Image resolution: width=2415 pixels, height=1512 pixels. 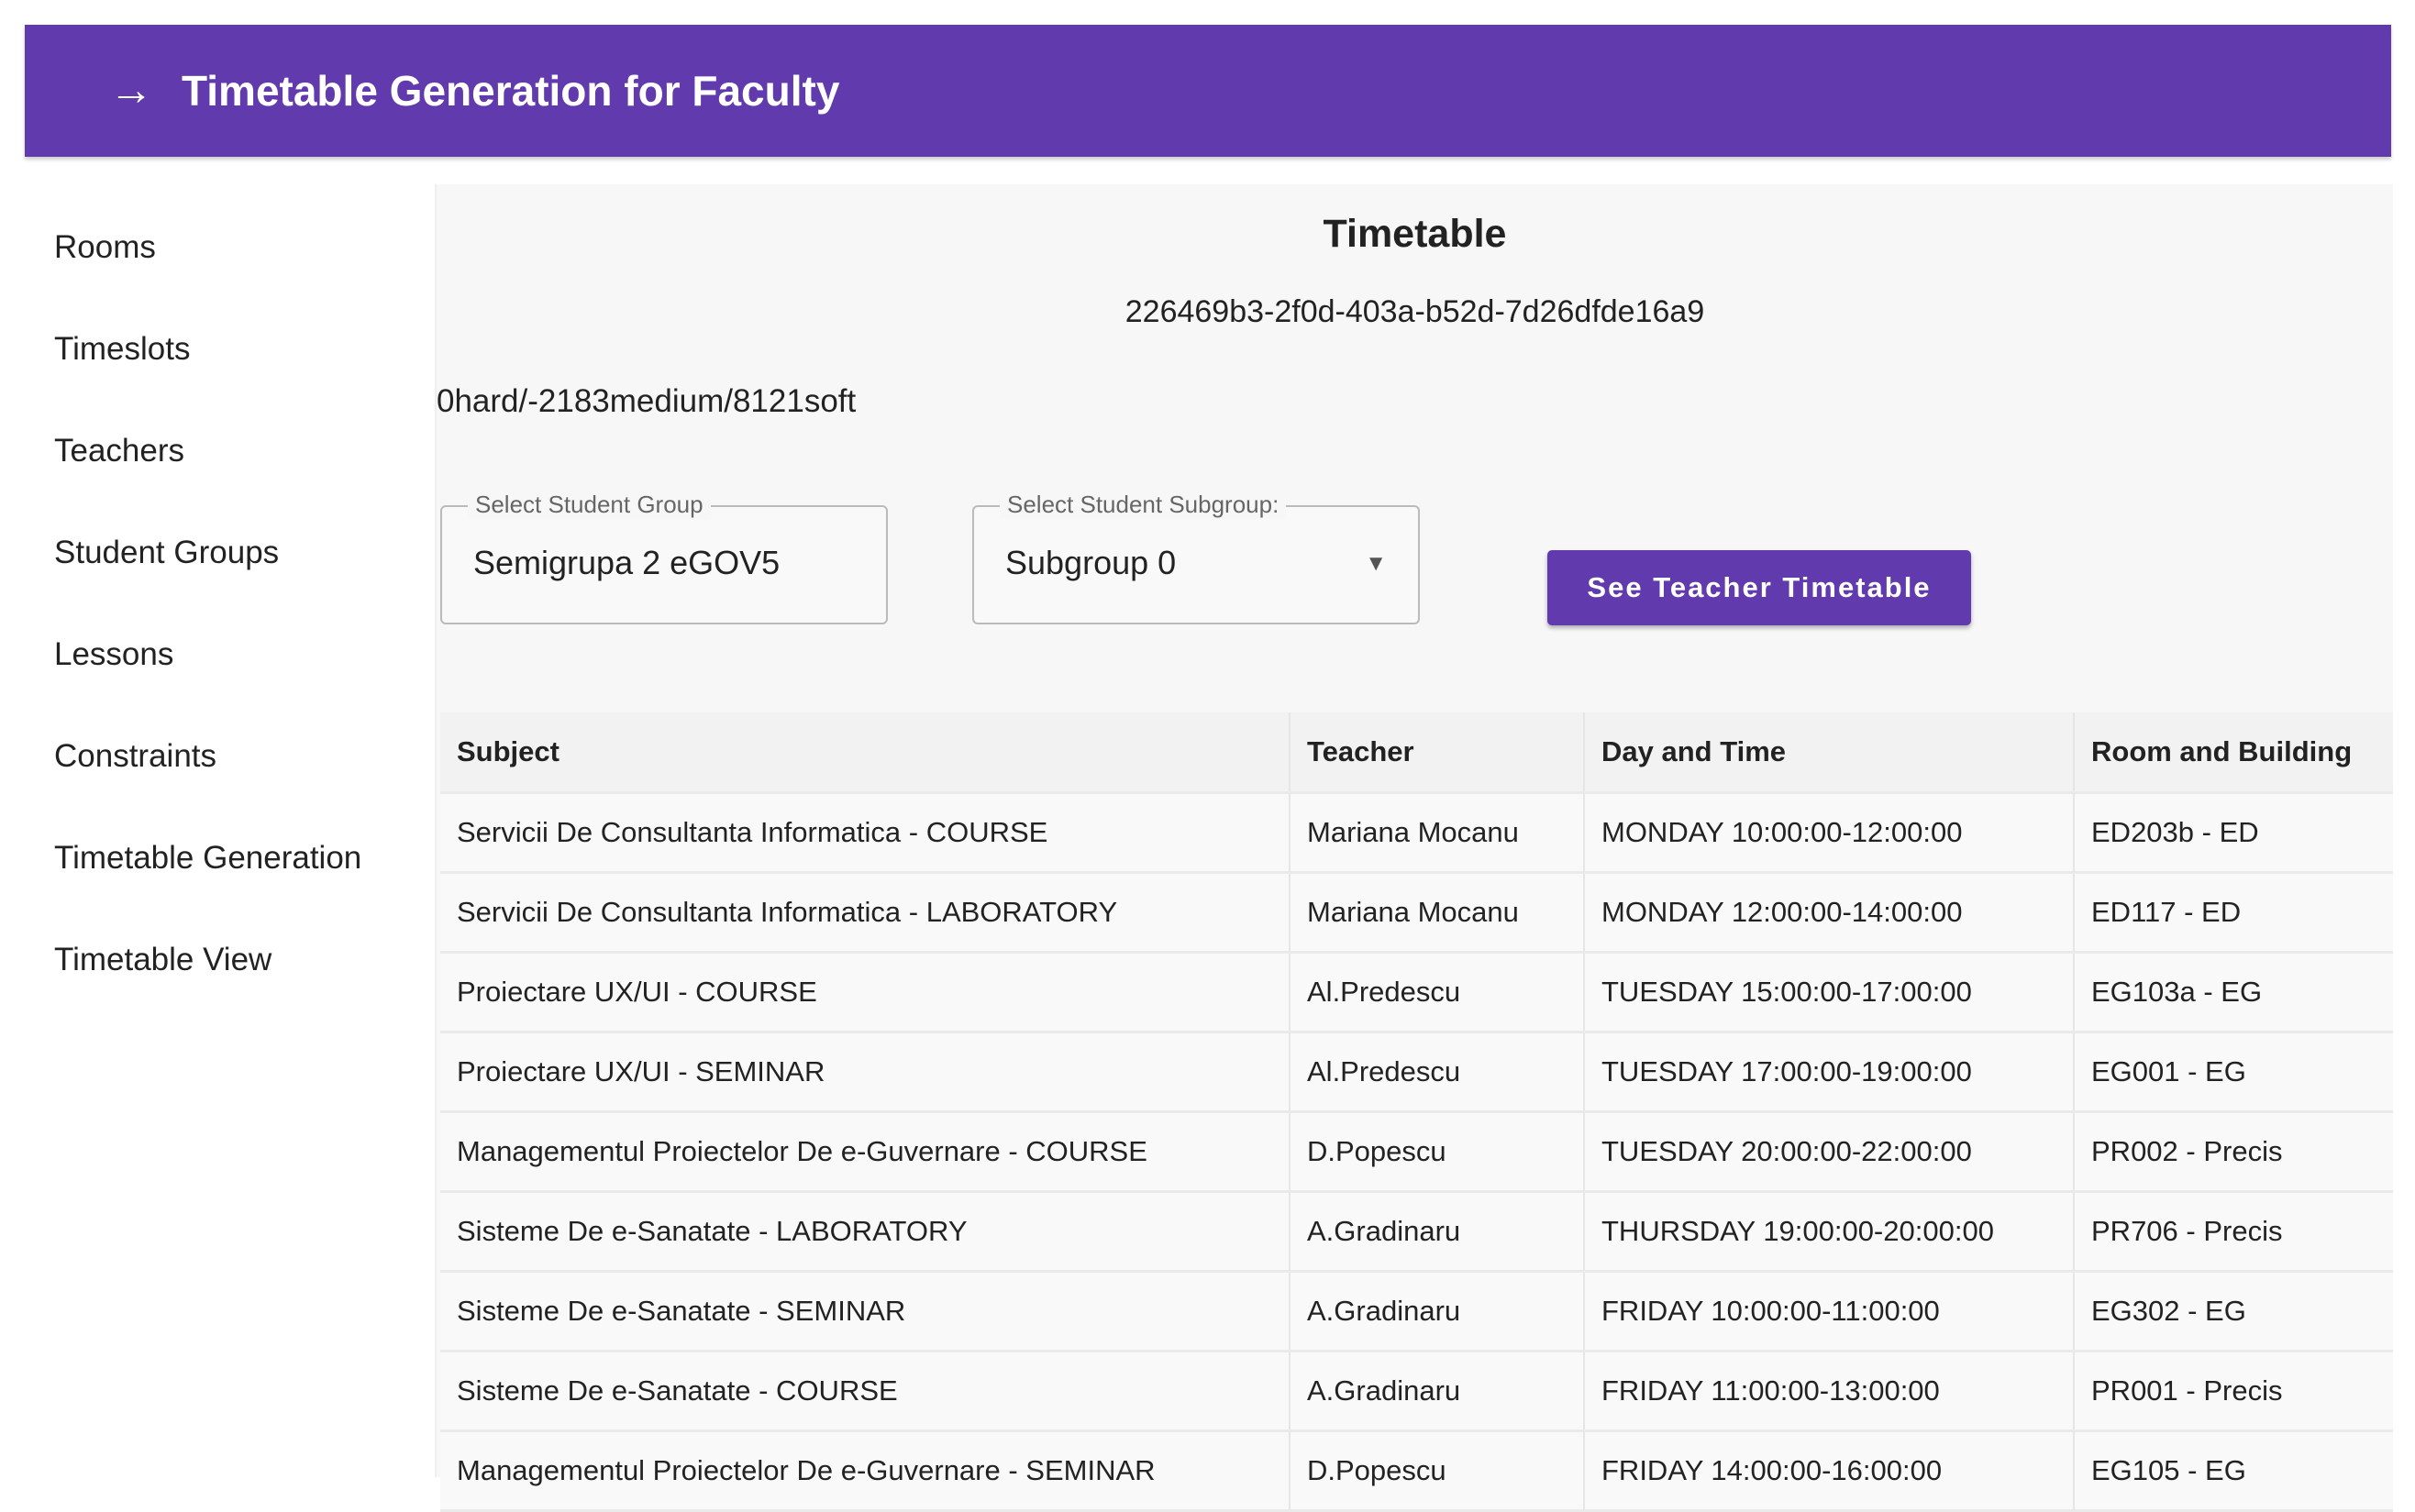 I want to click on app-title: Timetable Generation for Faculty, so click(x=511, y=91).